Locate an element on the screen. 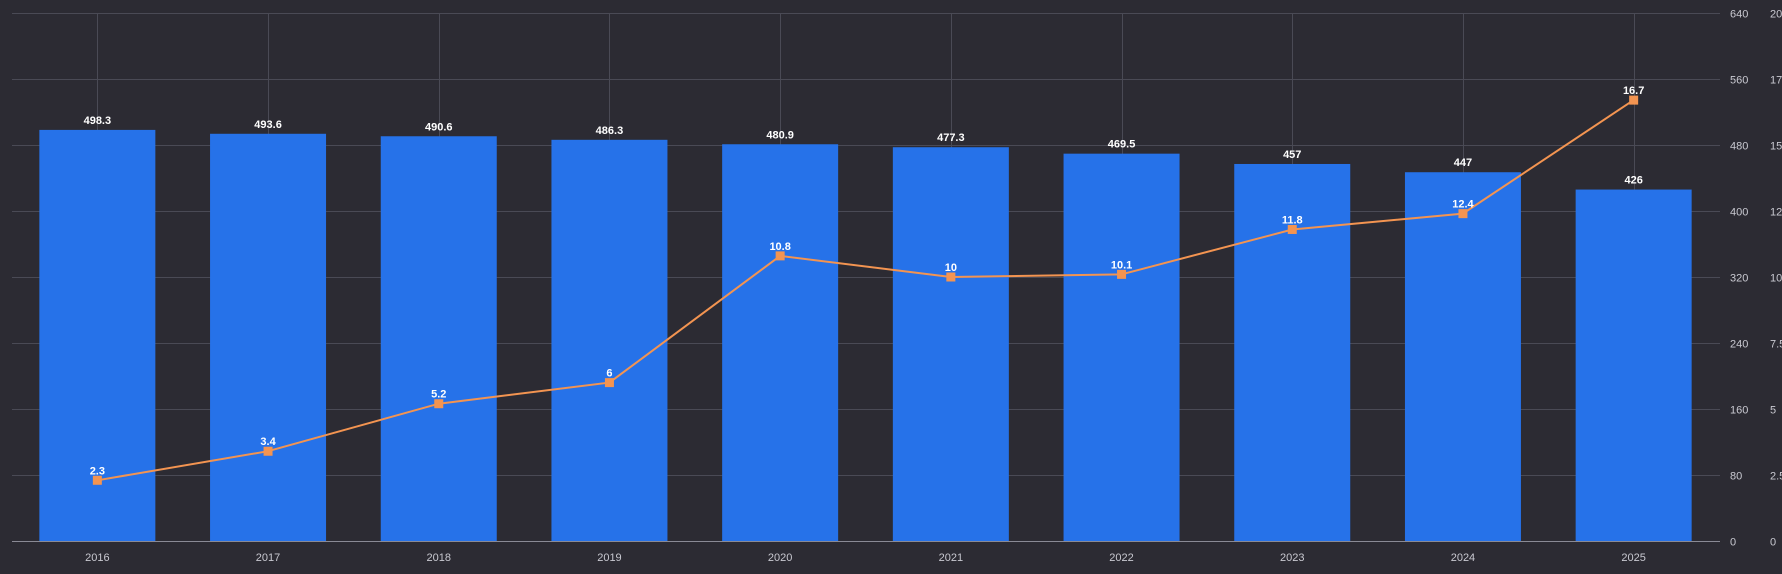 The height and width of the screenshot is (574, 1782). line-value-label: 12.4 is located at coordinates (1463, 205).